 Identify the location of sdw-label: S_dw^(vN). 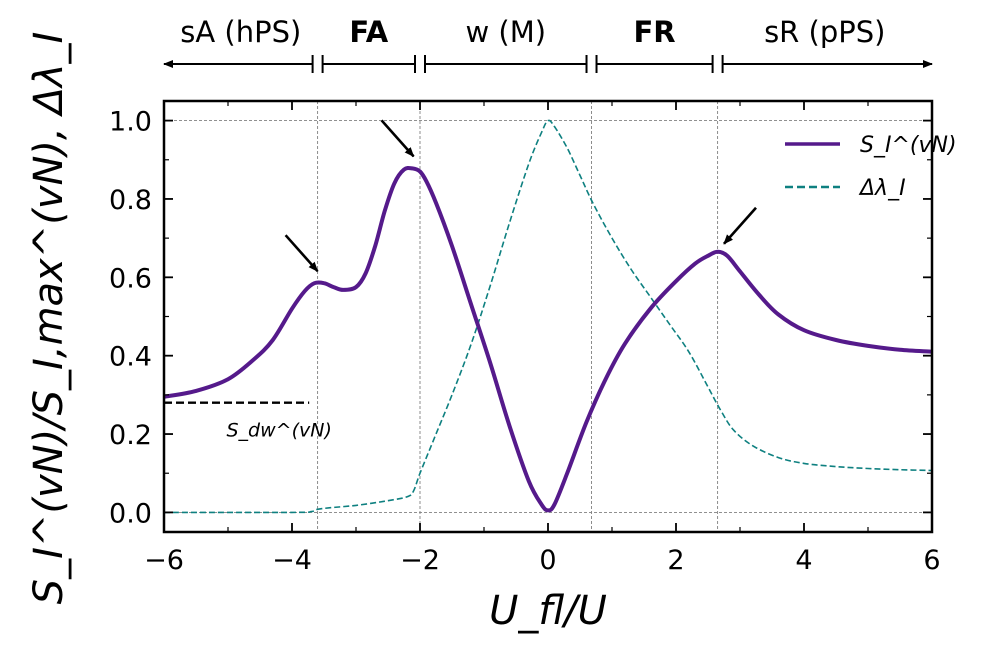
(279, 431).